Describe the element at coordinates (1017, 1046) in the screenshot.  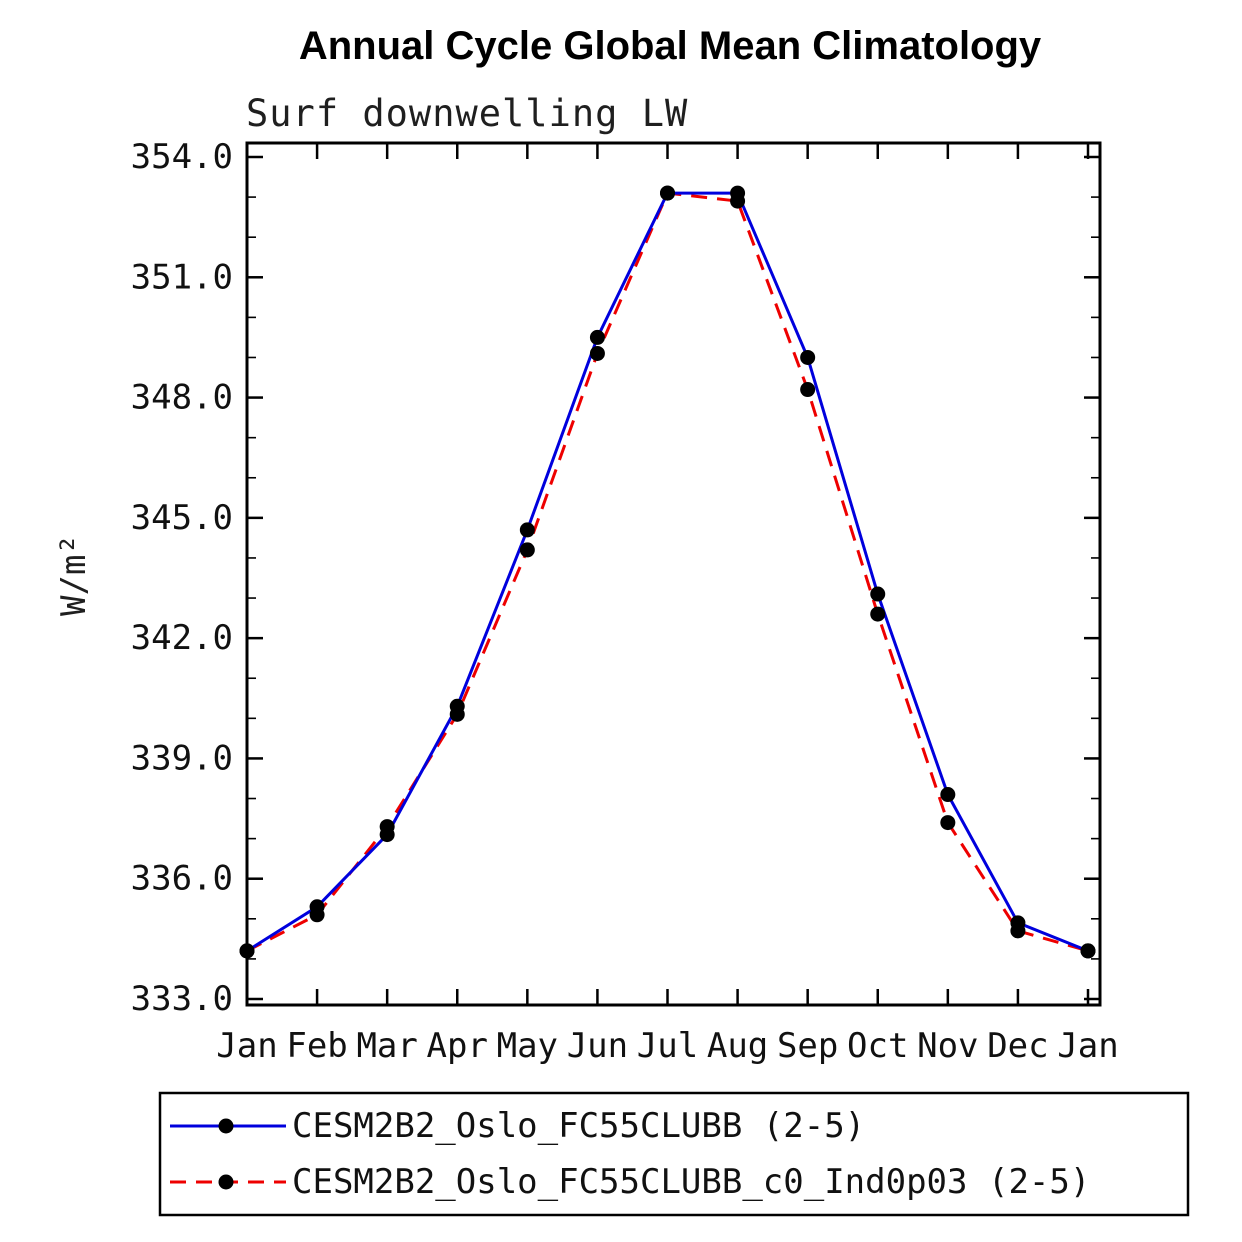
I see `x-tick-label: Dec` at that location.